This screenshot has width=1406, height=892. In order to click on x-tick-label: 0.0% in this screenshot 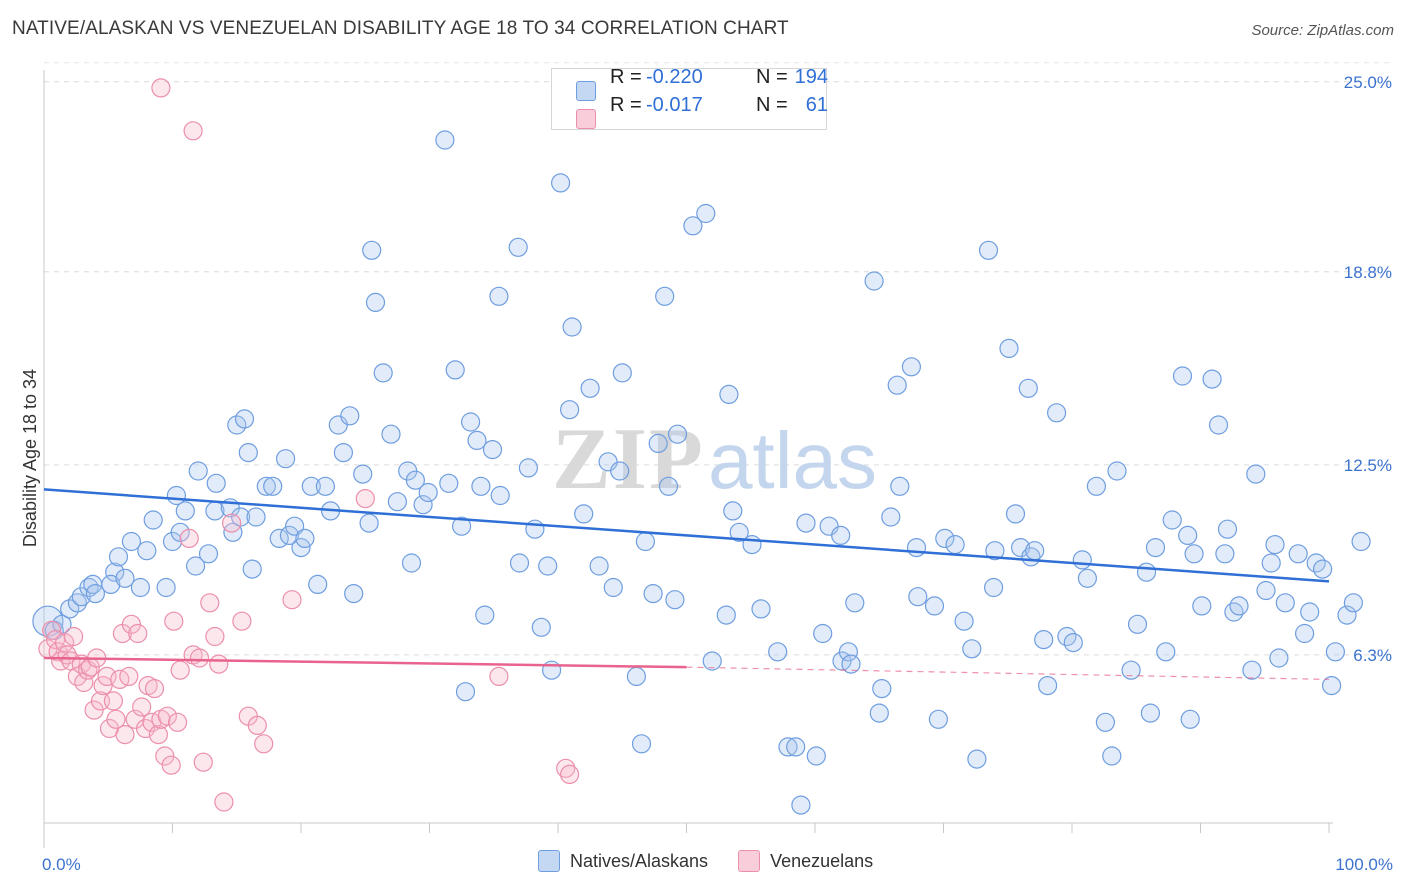, I will do `click(61, 864)`.